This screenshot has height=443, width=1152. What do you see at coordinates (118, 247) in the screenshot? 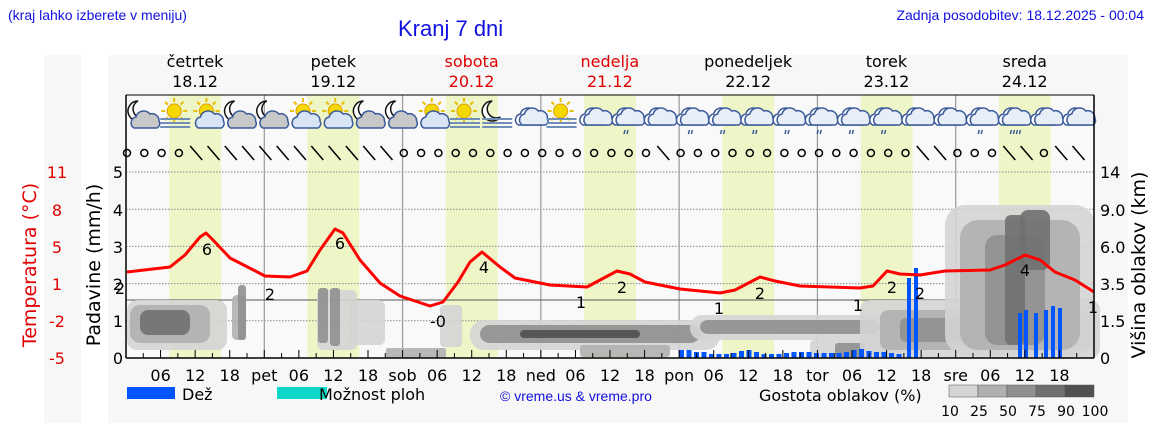
I see `precipitation-tick: 3` at bounding box center [118, 247].